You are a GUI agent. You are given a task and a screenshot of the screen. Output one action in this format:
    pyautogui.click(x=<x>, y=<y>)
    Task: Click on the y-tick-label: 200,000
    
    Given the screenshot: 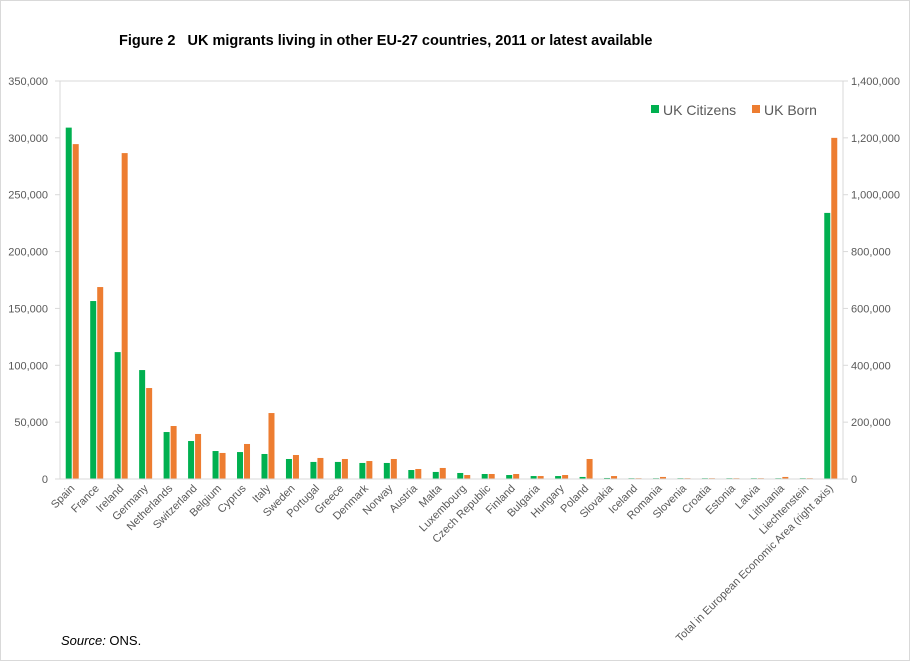 What is the action you would take?
    pyautogui.click(x=28, y=253)
    